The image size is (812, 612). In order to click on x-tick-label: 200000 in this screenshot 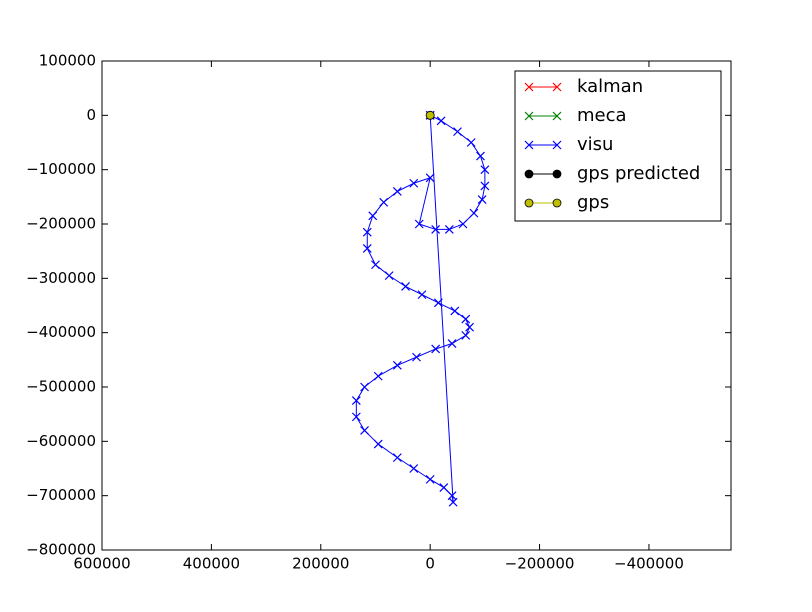, I will do `click(320, 564)`.